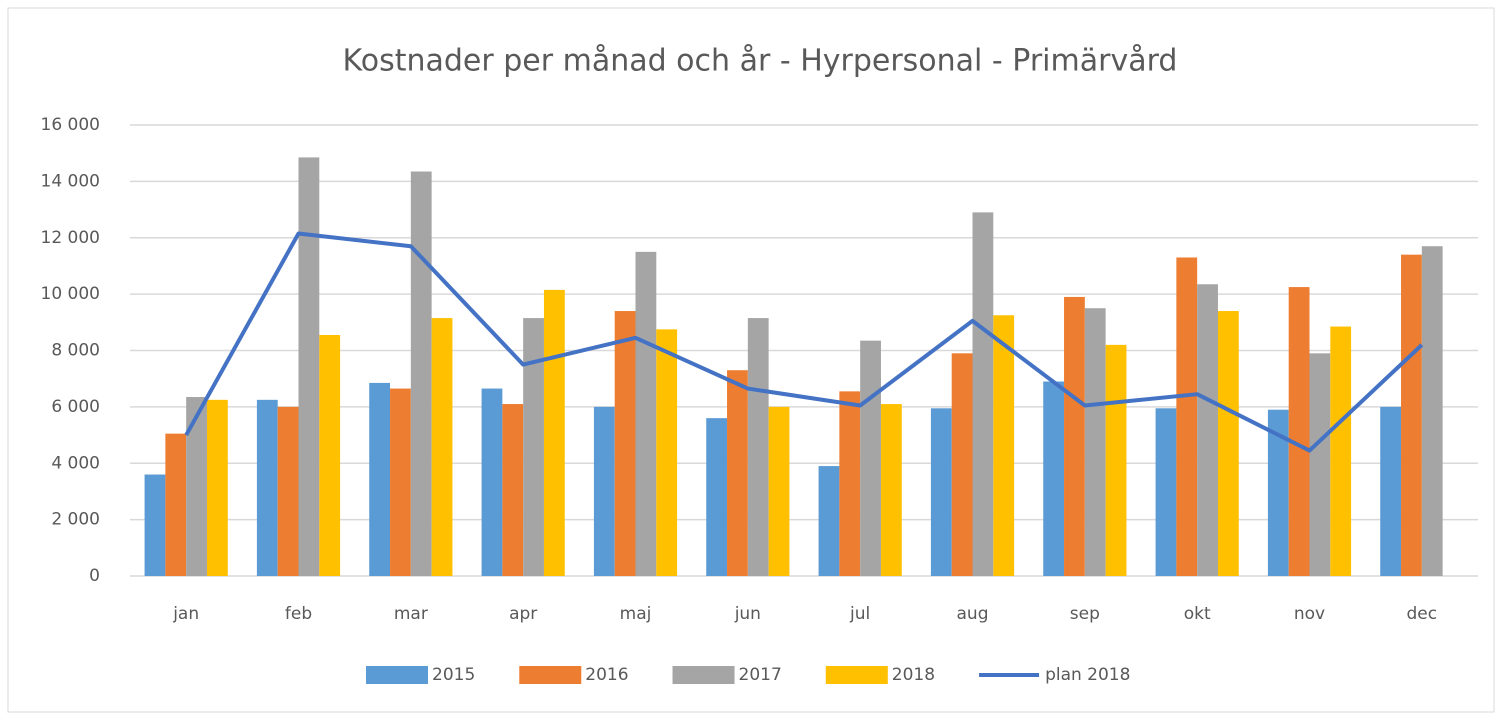  I want to click on legend-label: 2015, so click(453, 675).